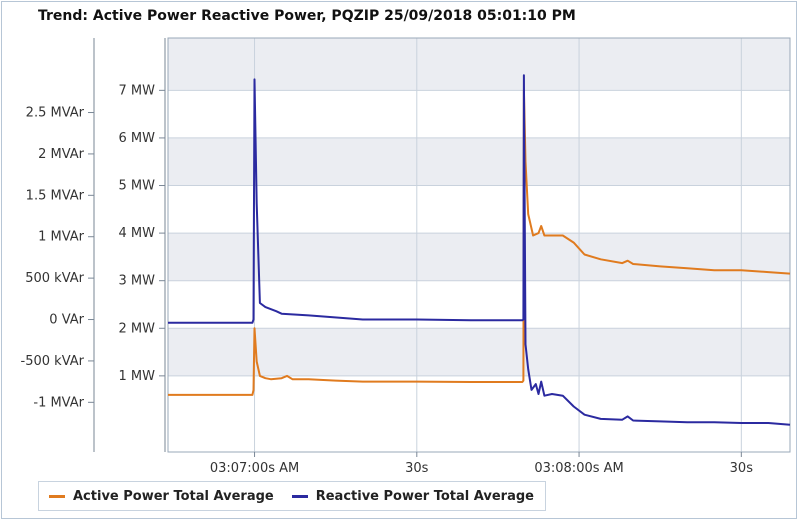  What do you see at coordinates (137, 281) in the screenshot?
I see `active-tick-label: 3 MW` at bounding box center [137, 281].